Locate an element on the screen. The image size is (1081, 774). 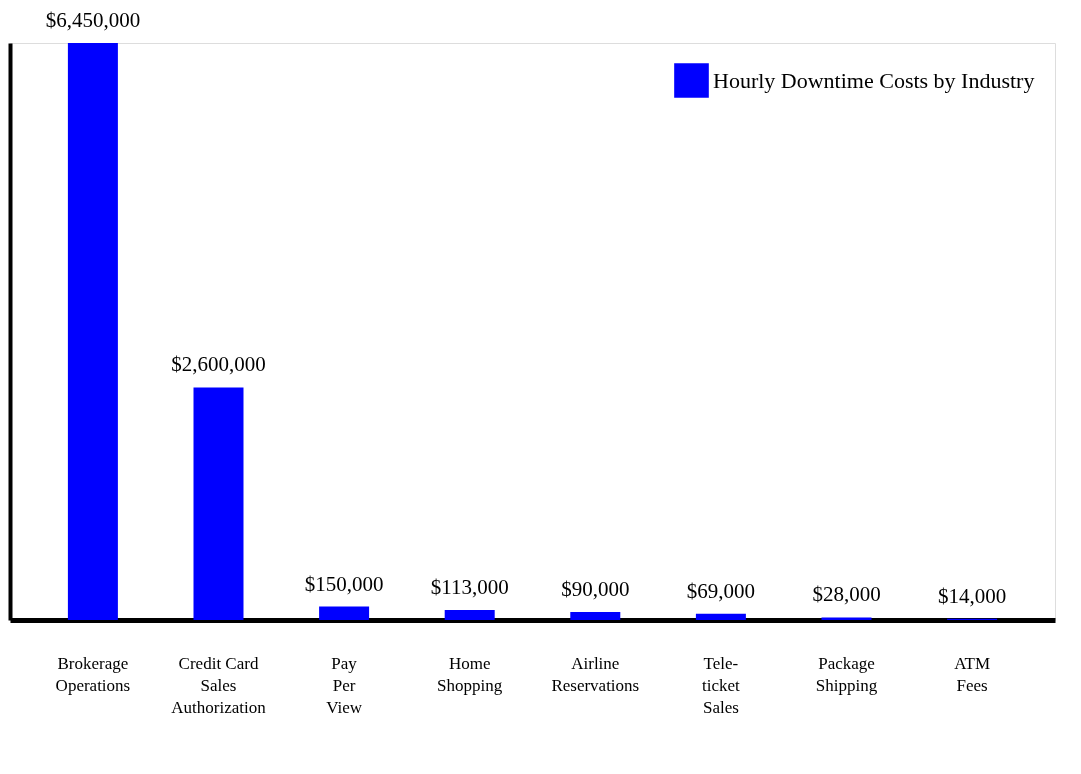
x-tick-label: Brokerage Operations is located at coordinates (93, 674).